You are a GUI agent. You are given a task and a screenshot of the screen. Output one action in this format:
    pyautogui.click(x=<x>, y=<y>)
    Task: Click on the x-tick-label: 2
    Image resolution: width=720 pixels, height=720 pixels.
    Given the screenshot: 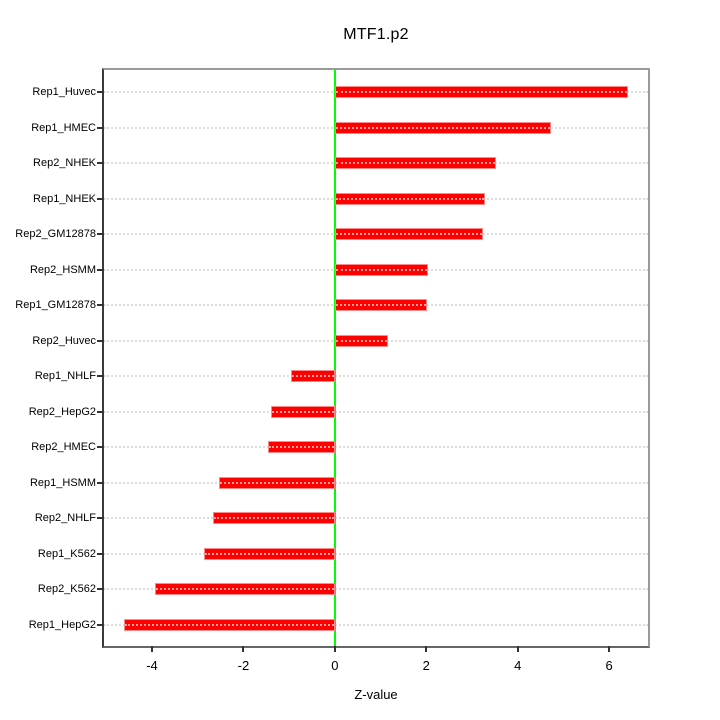 What is the action you would take?
    pyautogui.click(x=426, y=665)
    